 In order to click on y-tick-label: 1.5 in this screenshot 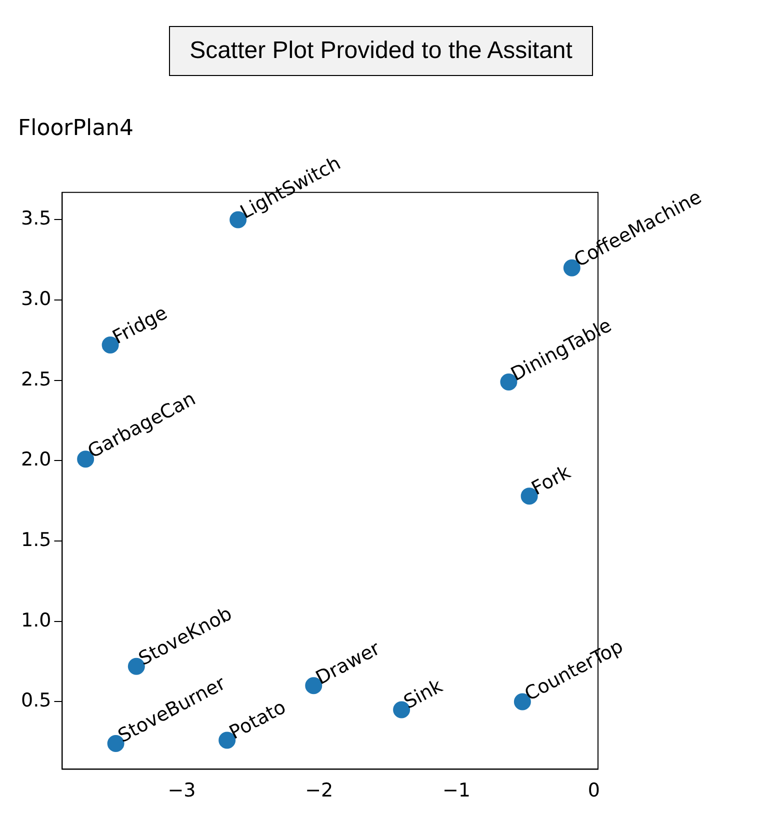, I will do `click(36, 539)`.